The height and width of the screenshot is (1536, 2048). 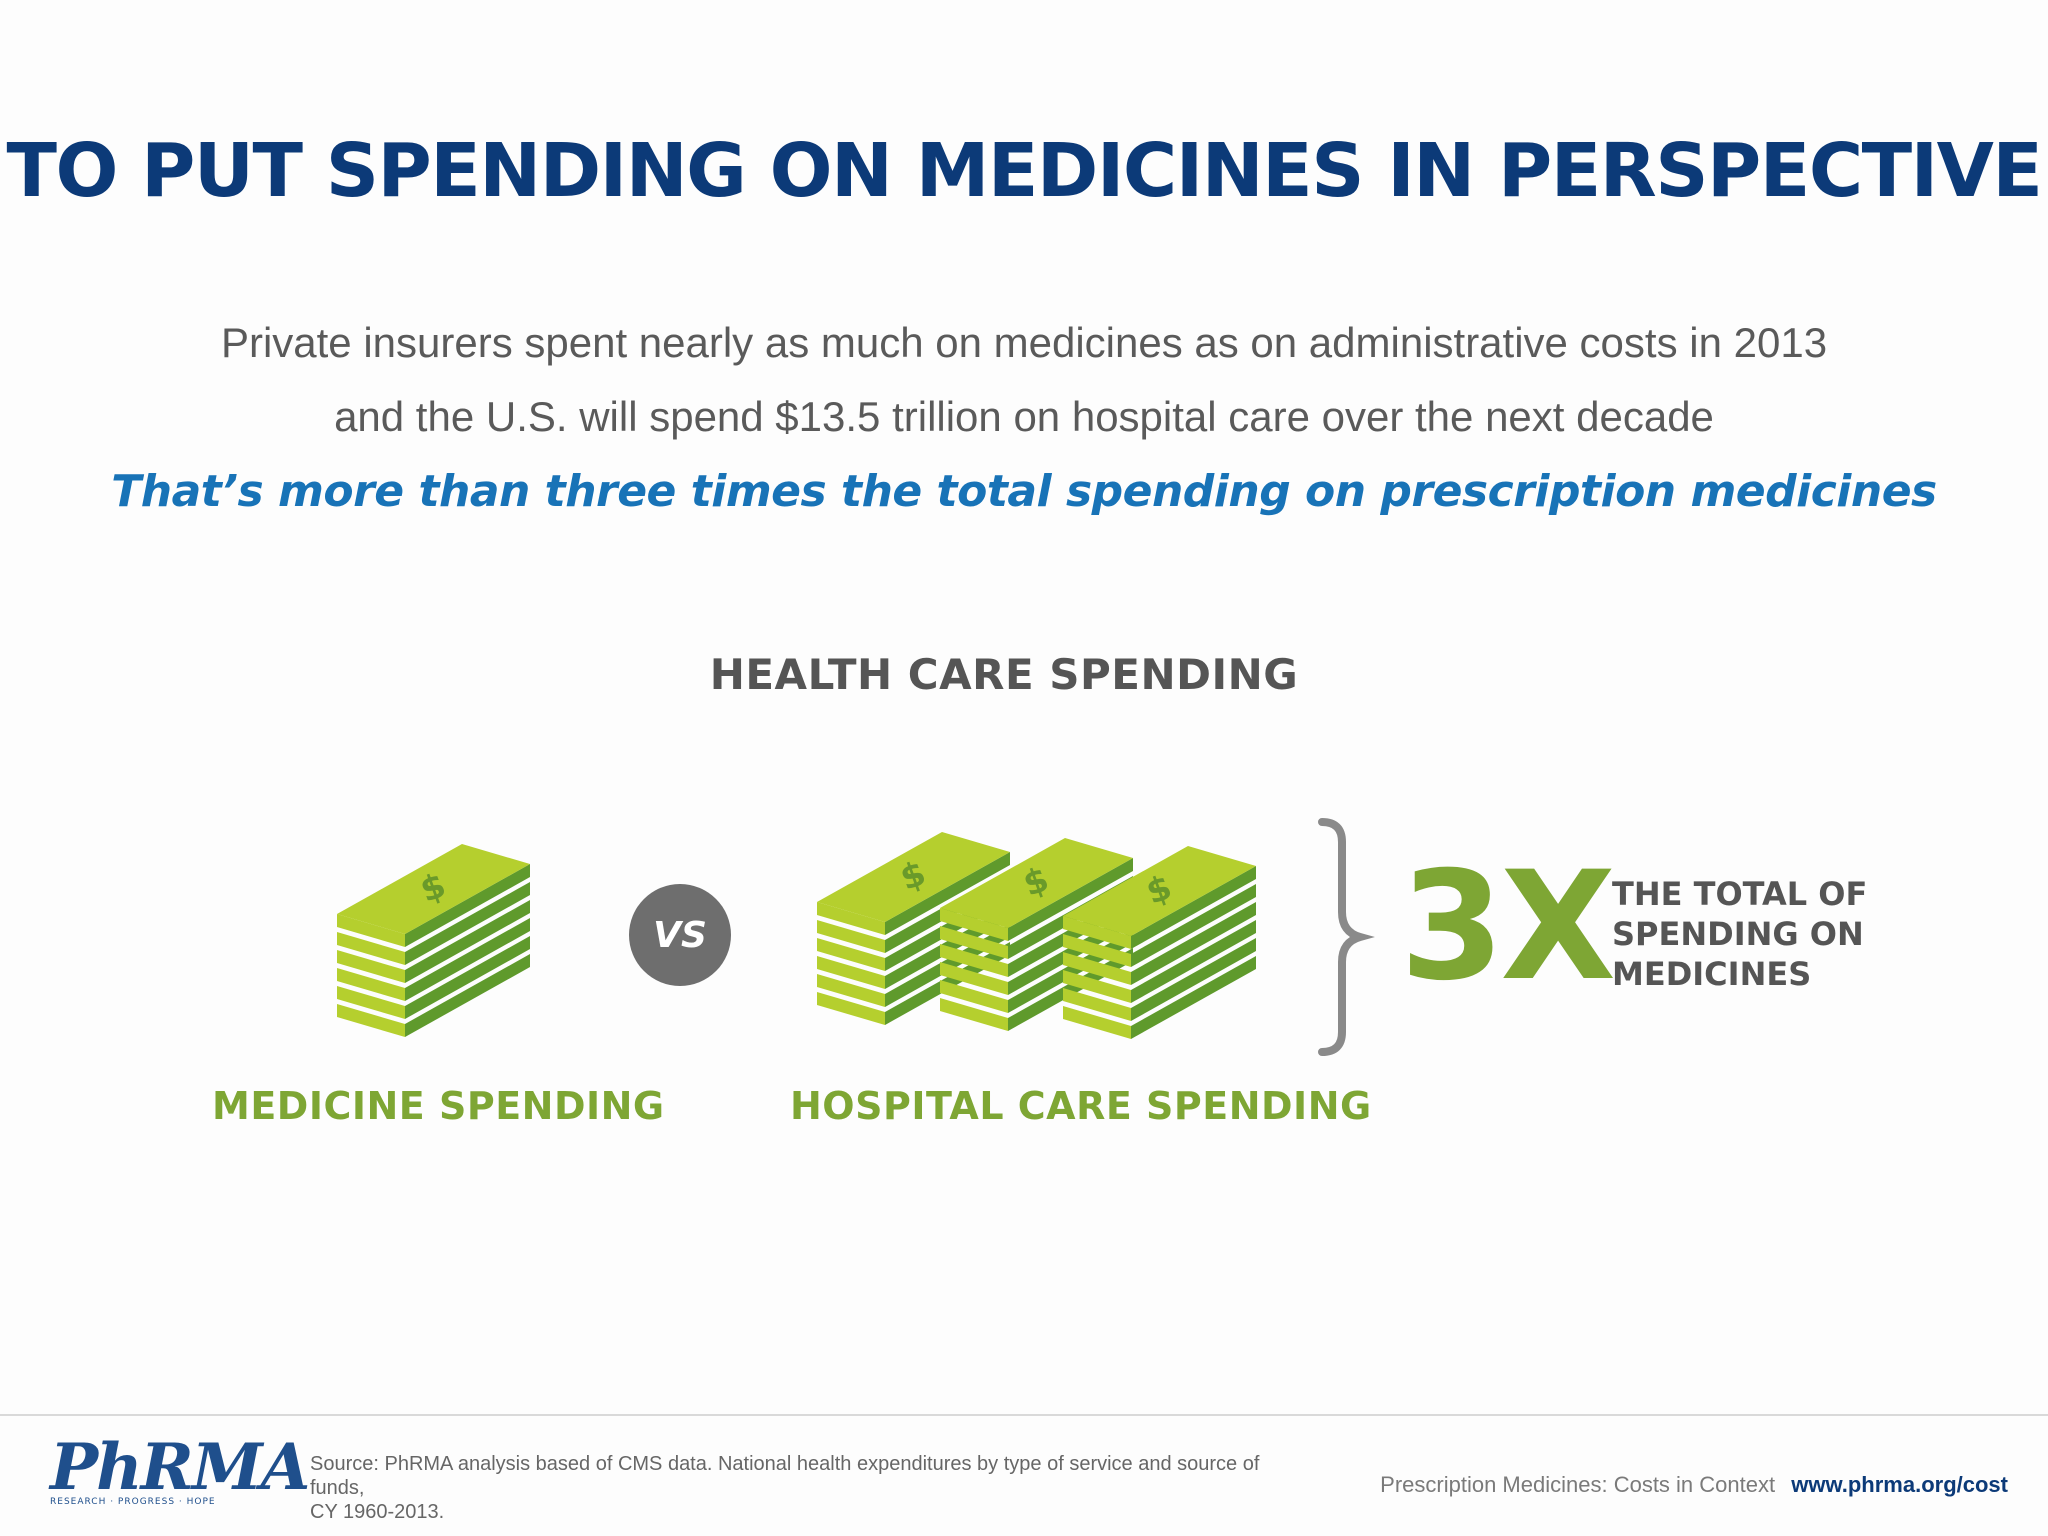 I want to click on website-link: www.phrma.org/cost, so click(x=1899, y=1484).